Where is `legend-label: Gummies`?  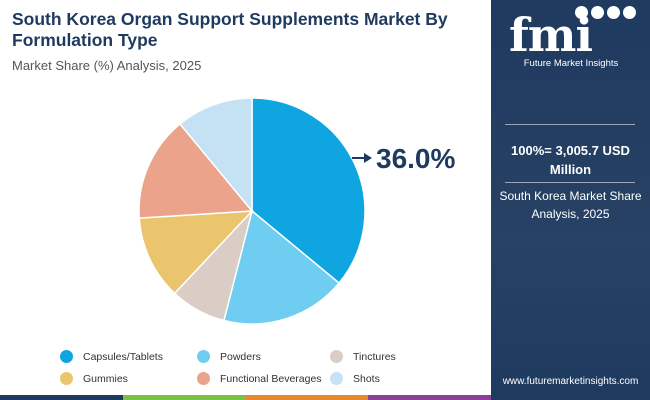
legend-label: Gummies is located at coordinates (105, 378).